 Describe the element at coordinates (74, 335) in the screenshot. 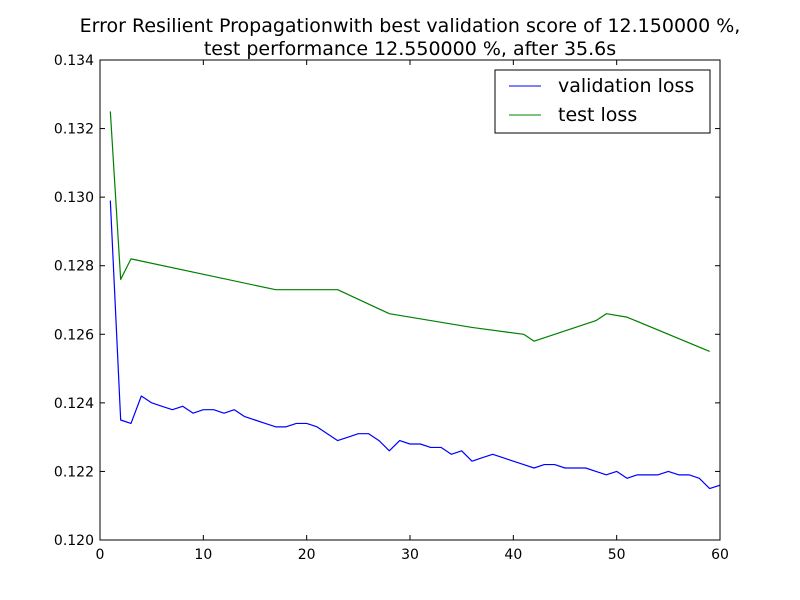

I see `y-tick-label: 0.126` at that location.